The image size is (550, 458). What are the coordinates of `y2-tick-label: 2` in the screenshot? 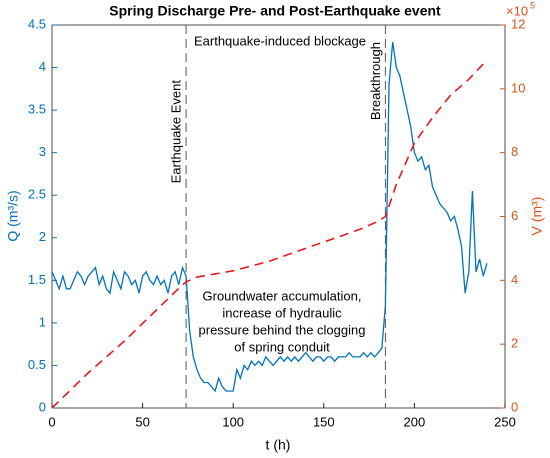 It's located at (514, 343).